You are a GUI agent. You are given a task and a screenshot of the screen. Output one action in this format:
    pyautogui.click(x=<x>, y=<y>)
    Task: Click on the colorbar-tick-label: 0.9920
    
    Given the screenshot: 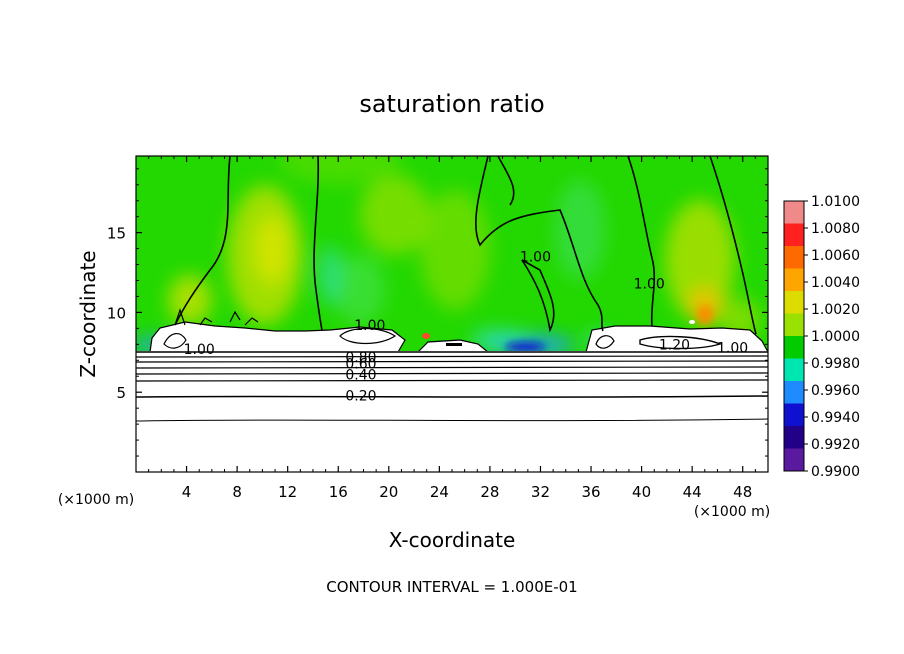 What is the action you would take?
    pyautogui.click(x=835, y=445)
    